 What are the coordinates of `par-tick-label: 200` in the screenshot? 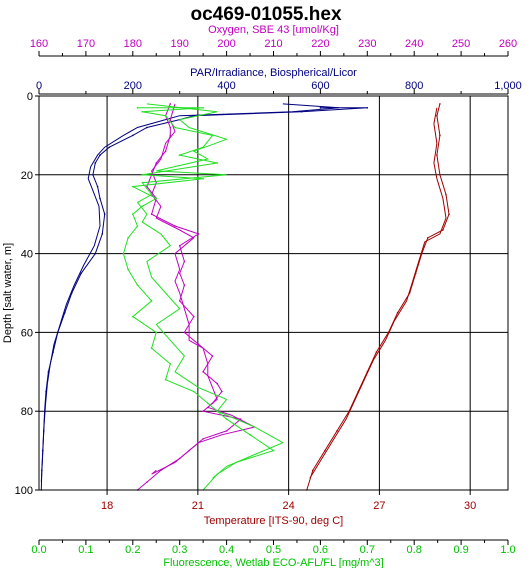 It's located at (133, 86).